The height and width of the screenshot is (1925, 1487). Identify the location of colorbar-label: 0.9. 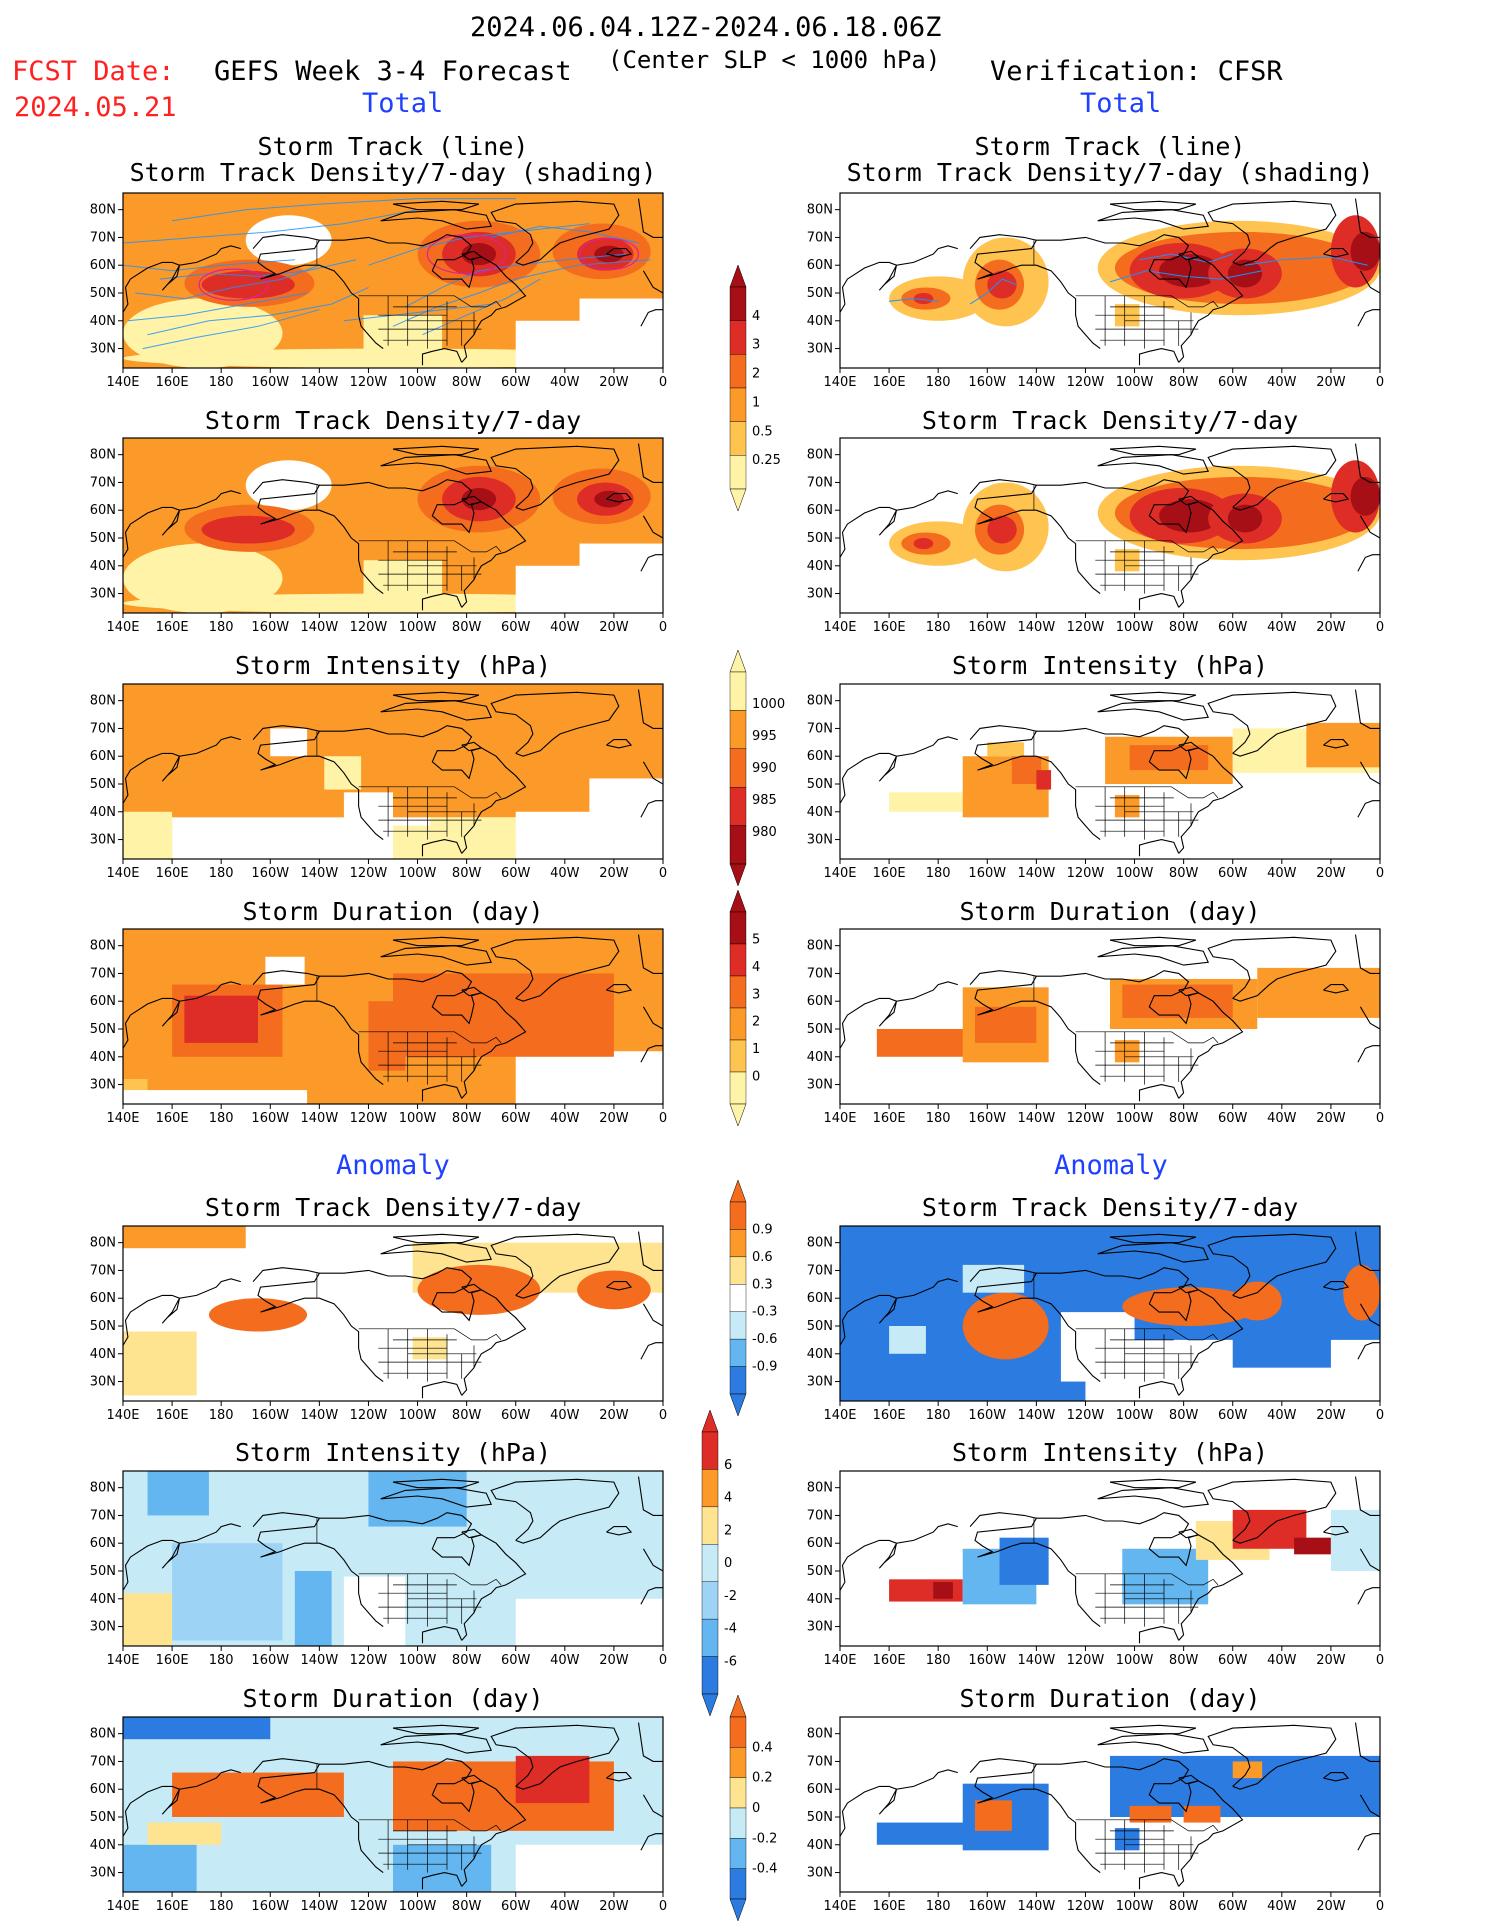
(762, 1229).